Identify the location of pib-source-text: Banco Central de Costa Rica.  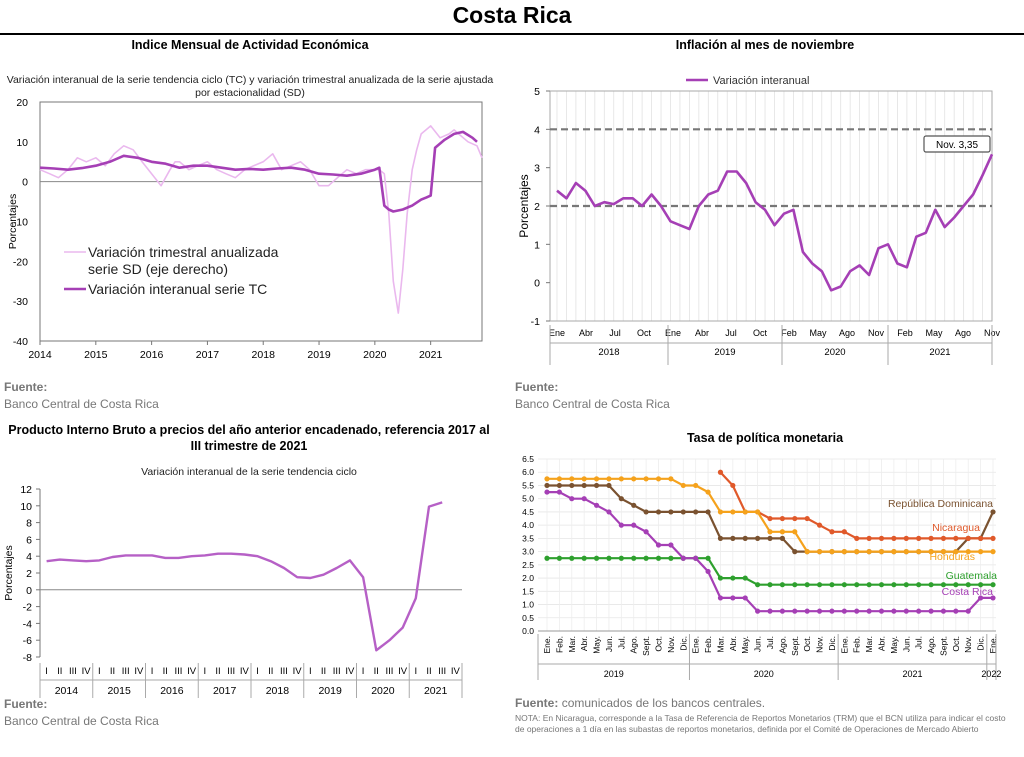
(81, 721).